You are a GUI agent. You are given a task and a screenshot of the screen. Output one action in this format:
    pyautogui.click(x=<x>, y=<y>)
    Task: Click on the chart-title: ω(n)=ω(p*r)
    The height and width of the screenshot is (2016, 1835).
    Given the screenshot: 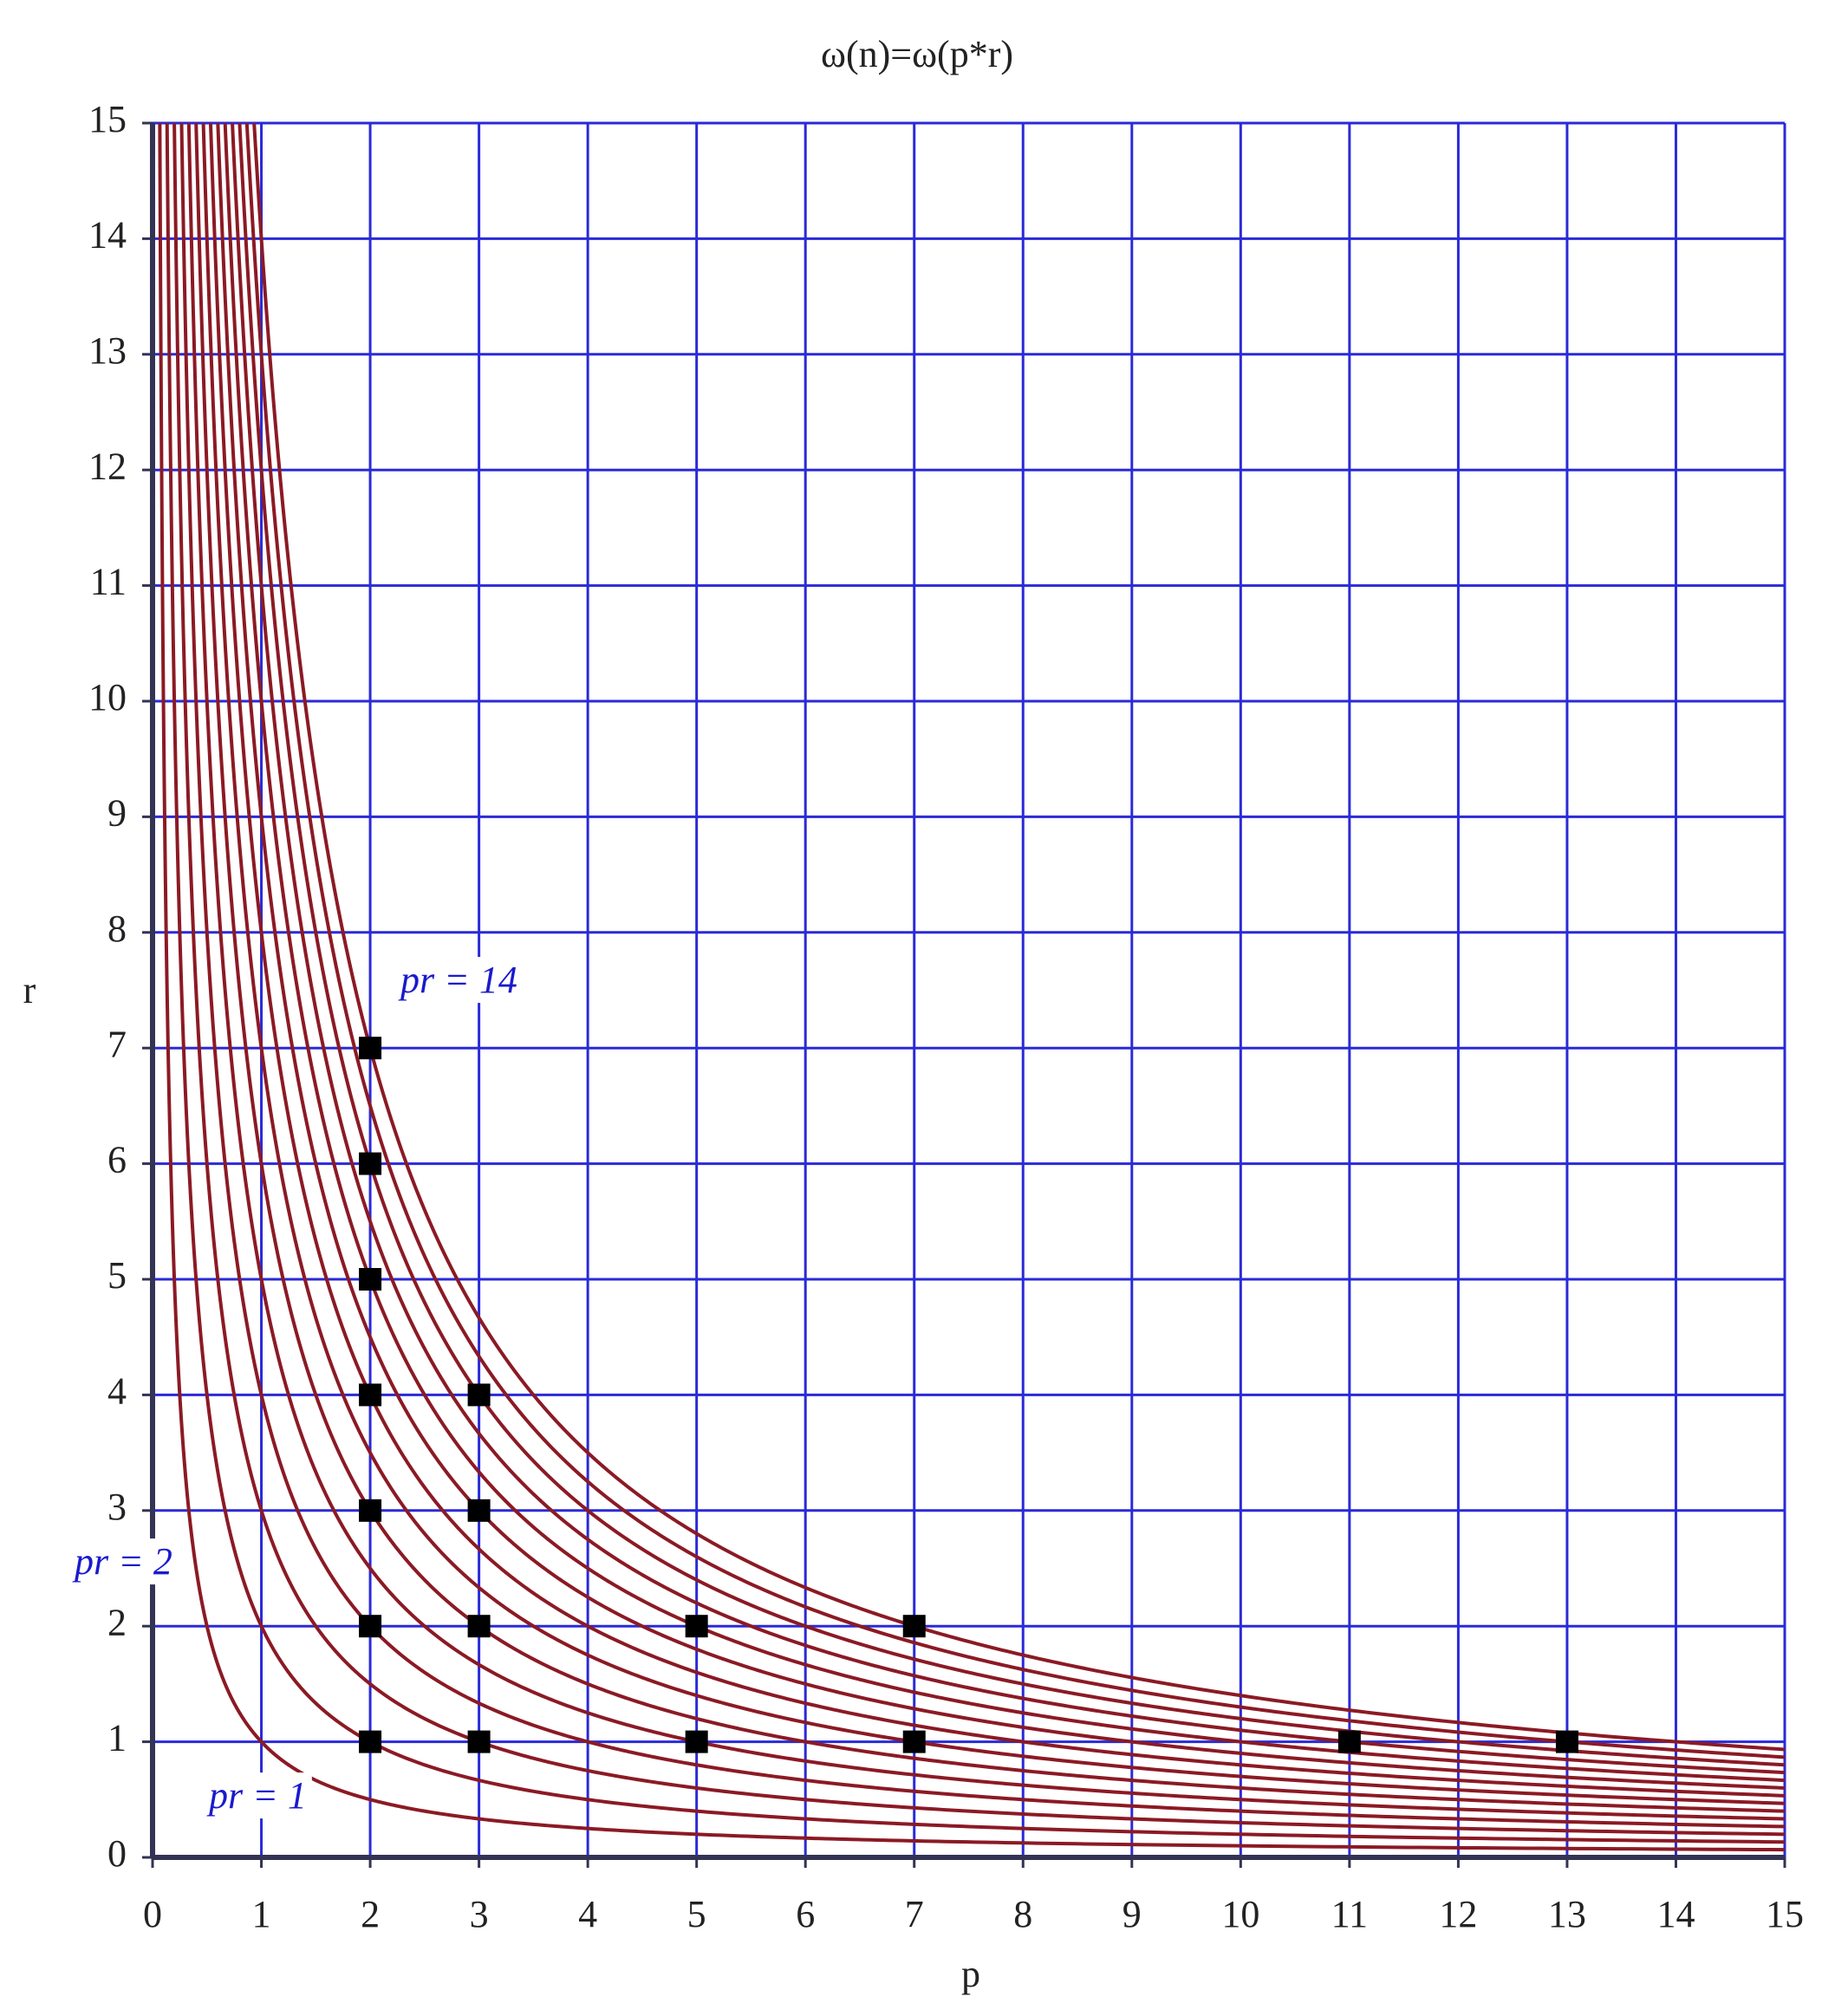 What is the action you would take?
    pyautogui.click(x=917, y=54)
    